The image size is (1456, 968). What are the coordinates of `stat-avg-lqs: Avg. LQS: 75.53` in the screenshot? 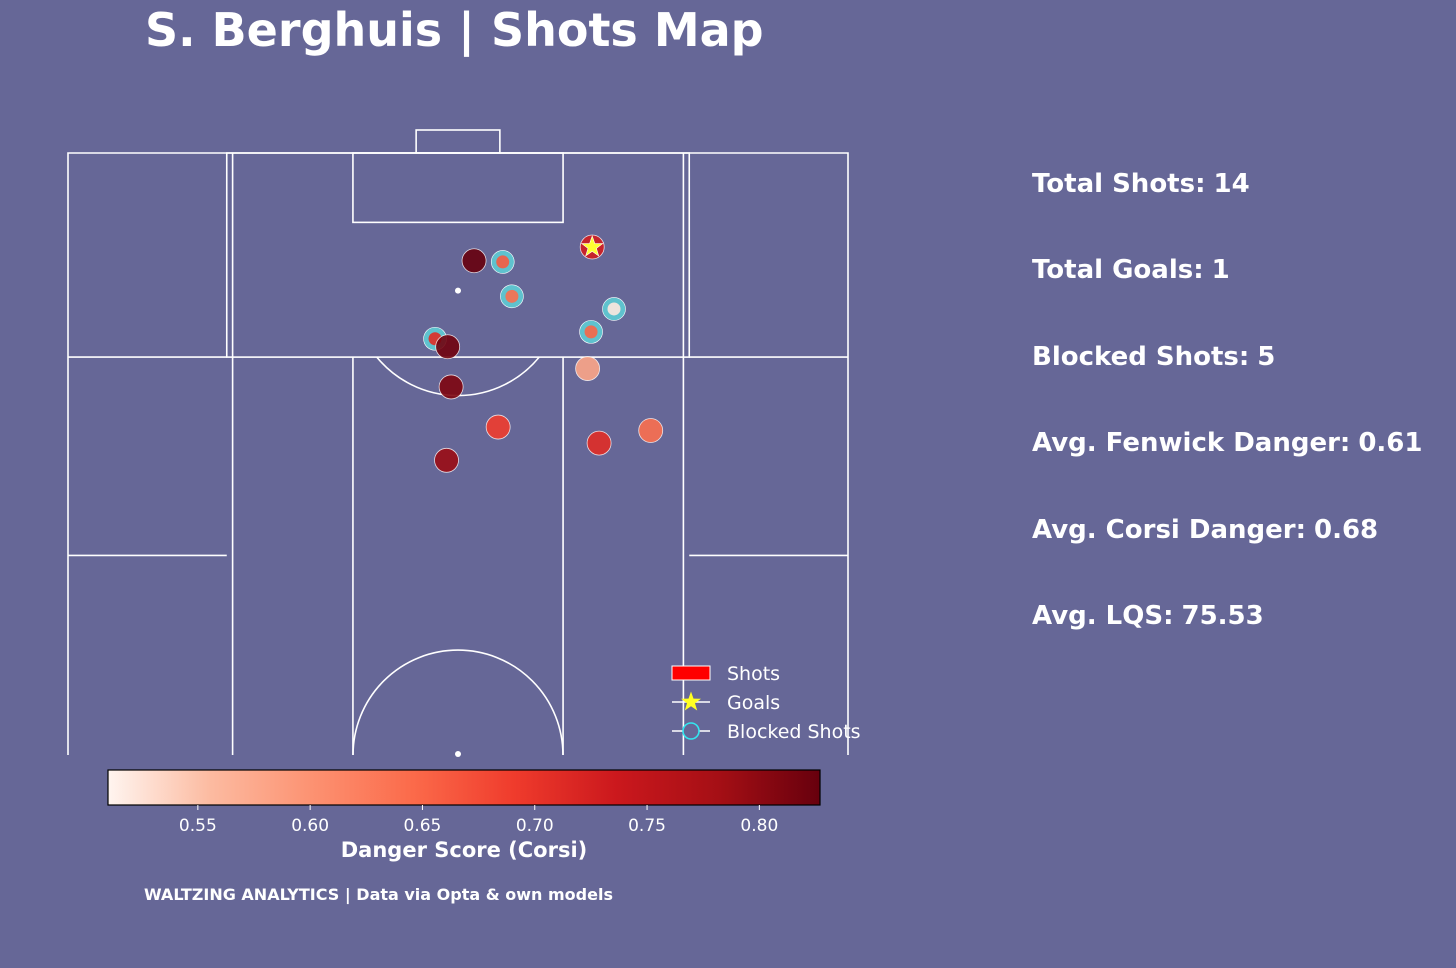 It's located at (1148, 616).